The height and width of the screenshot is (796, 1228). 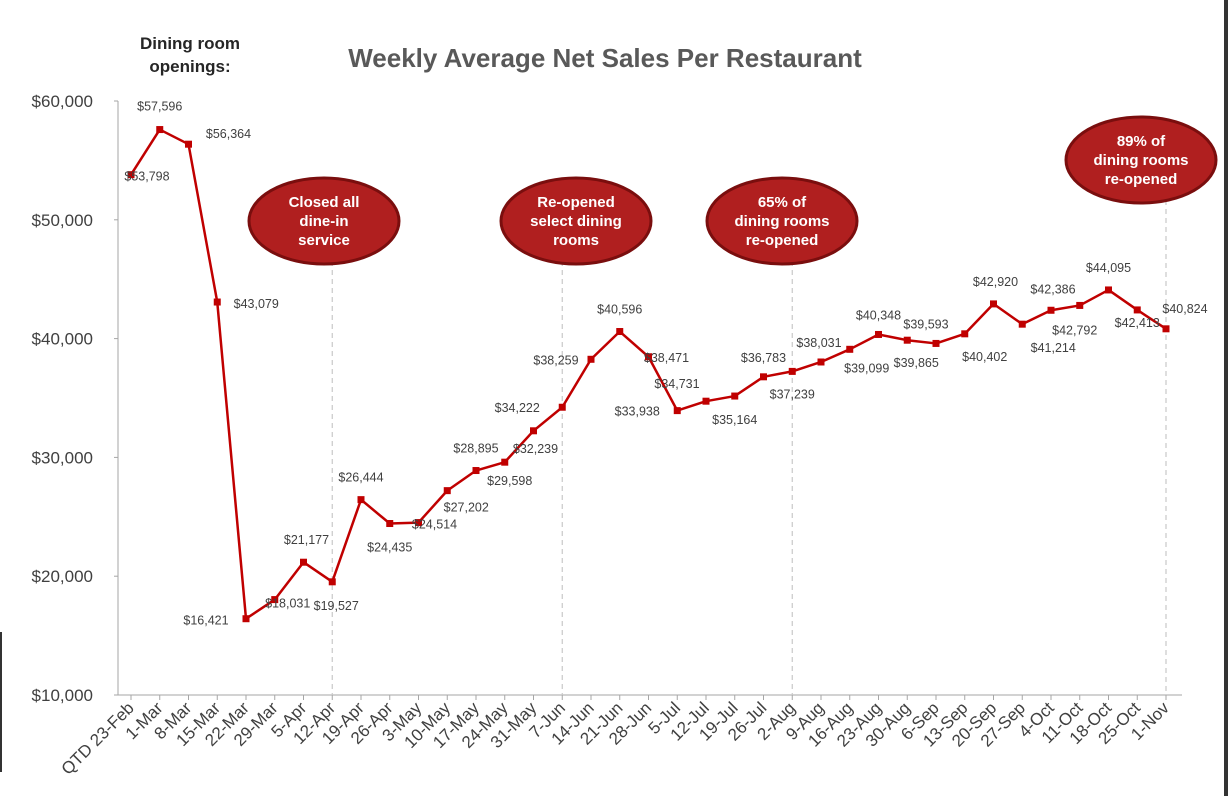 I want to click on data-label: $28,895, so click(x=475, y=449).